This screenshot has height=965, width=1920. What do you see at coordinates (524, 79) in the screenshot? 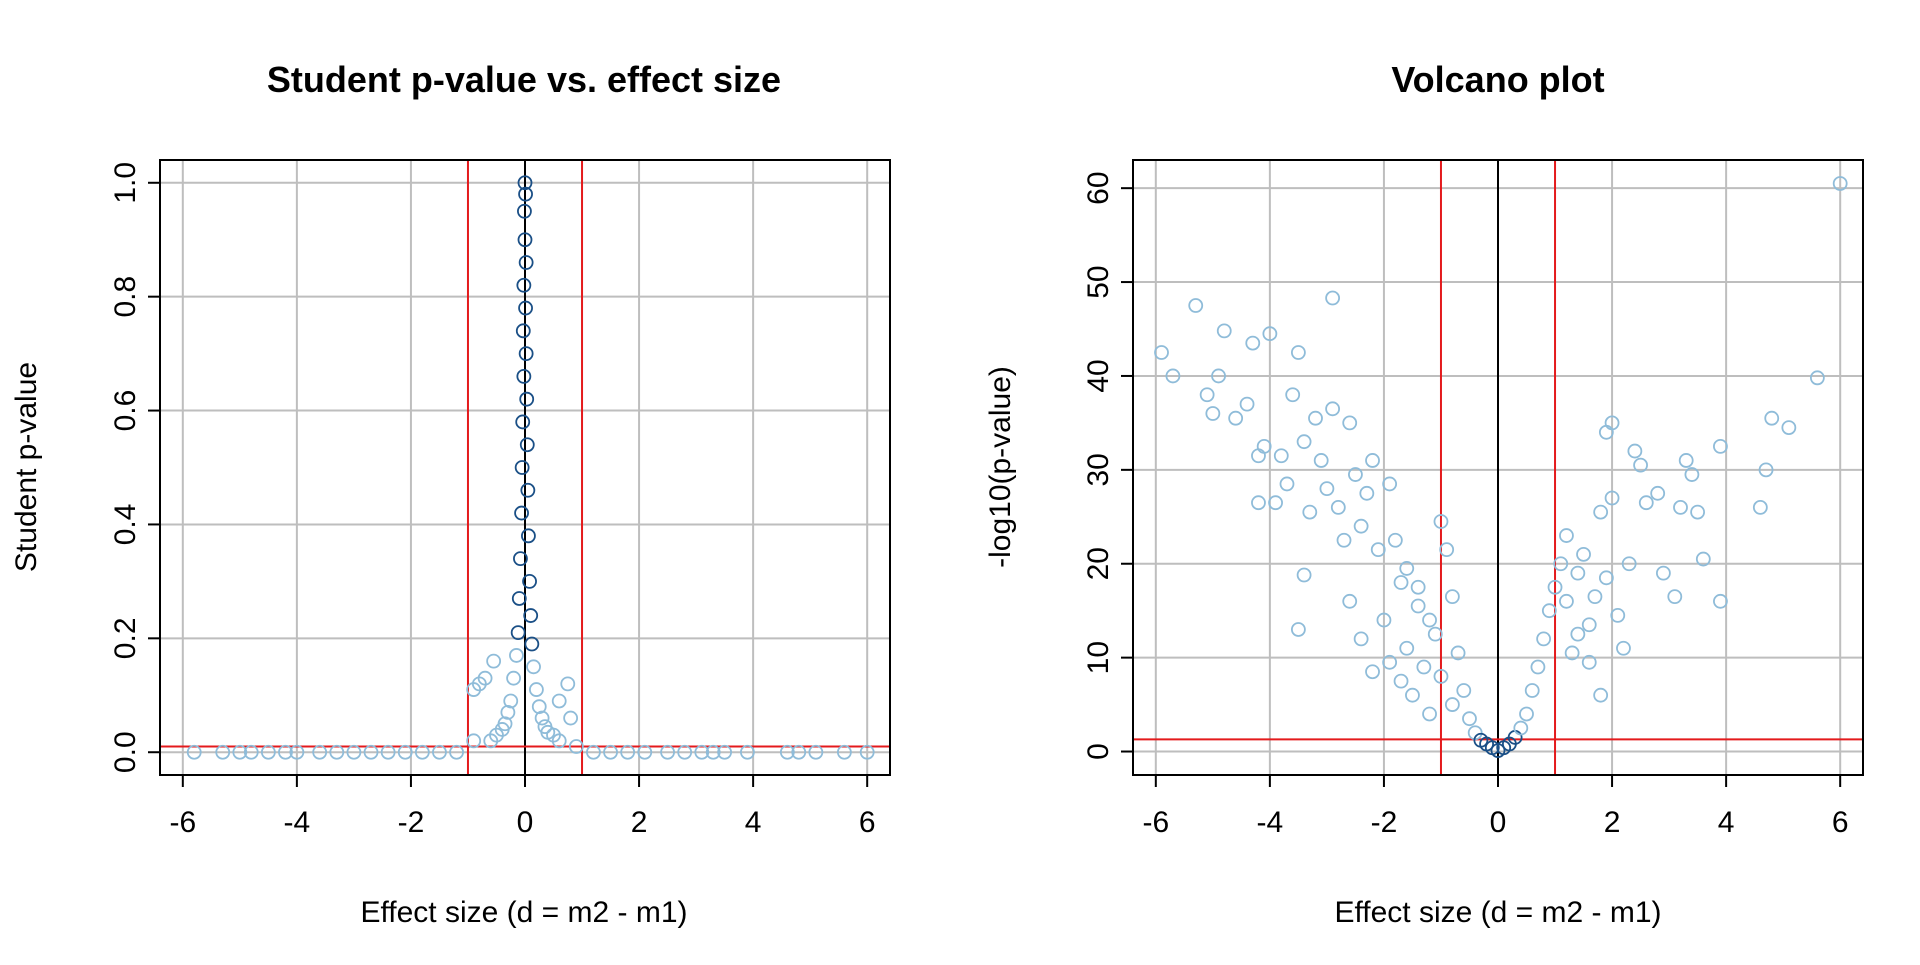
I see `chart-title: Student p-value vs. effect size` at bounding box center [524, 79].